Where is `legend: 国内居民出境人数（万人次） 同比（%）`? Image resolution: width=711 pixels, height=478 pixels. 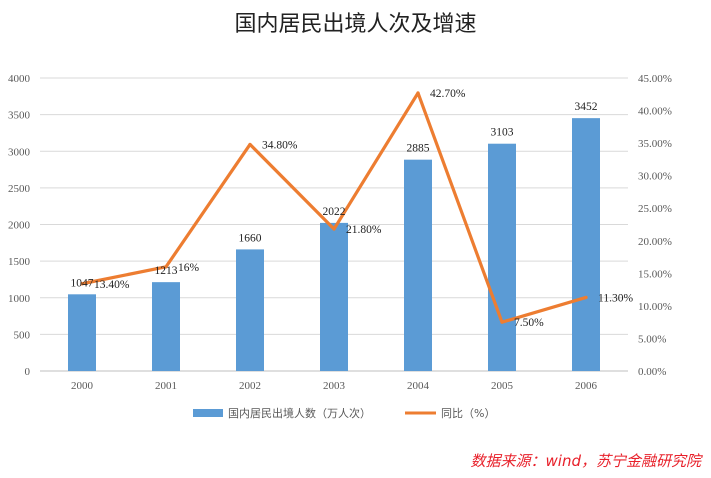 legend: 国内居民出境人数（万人次） 同比（%） is located at coordinates (344, 413).